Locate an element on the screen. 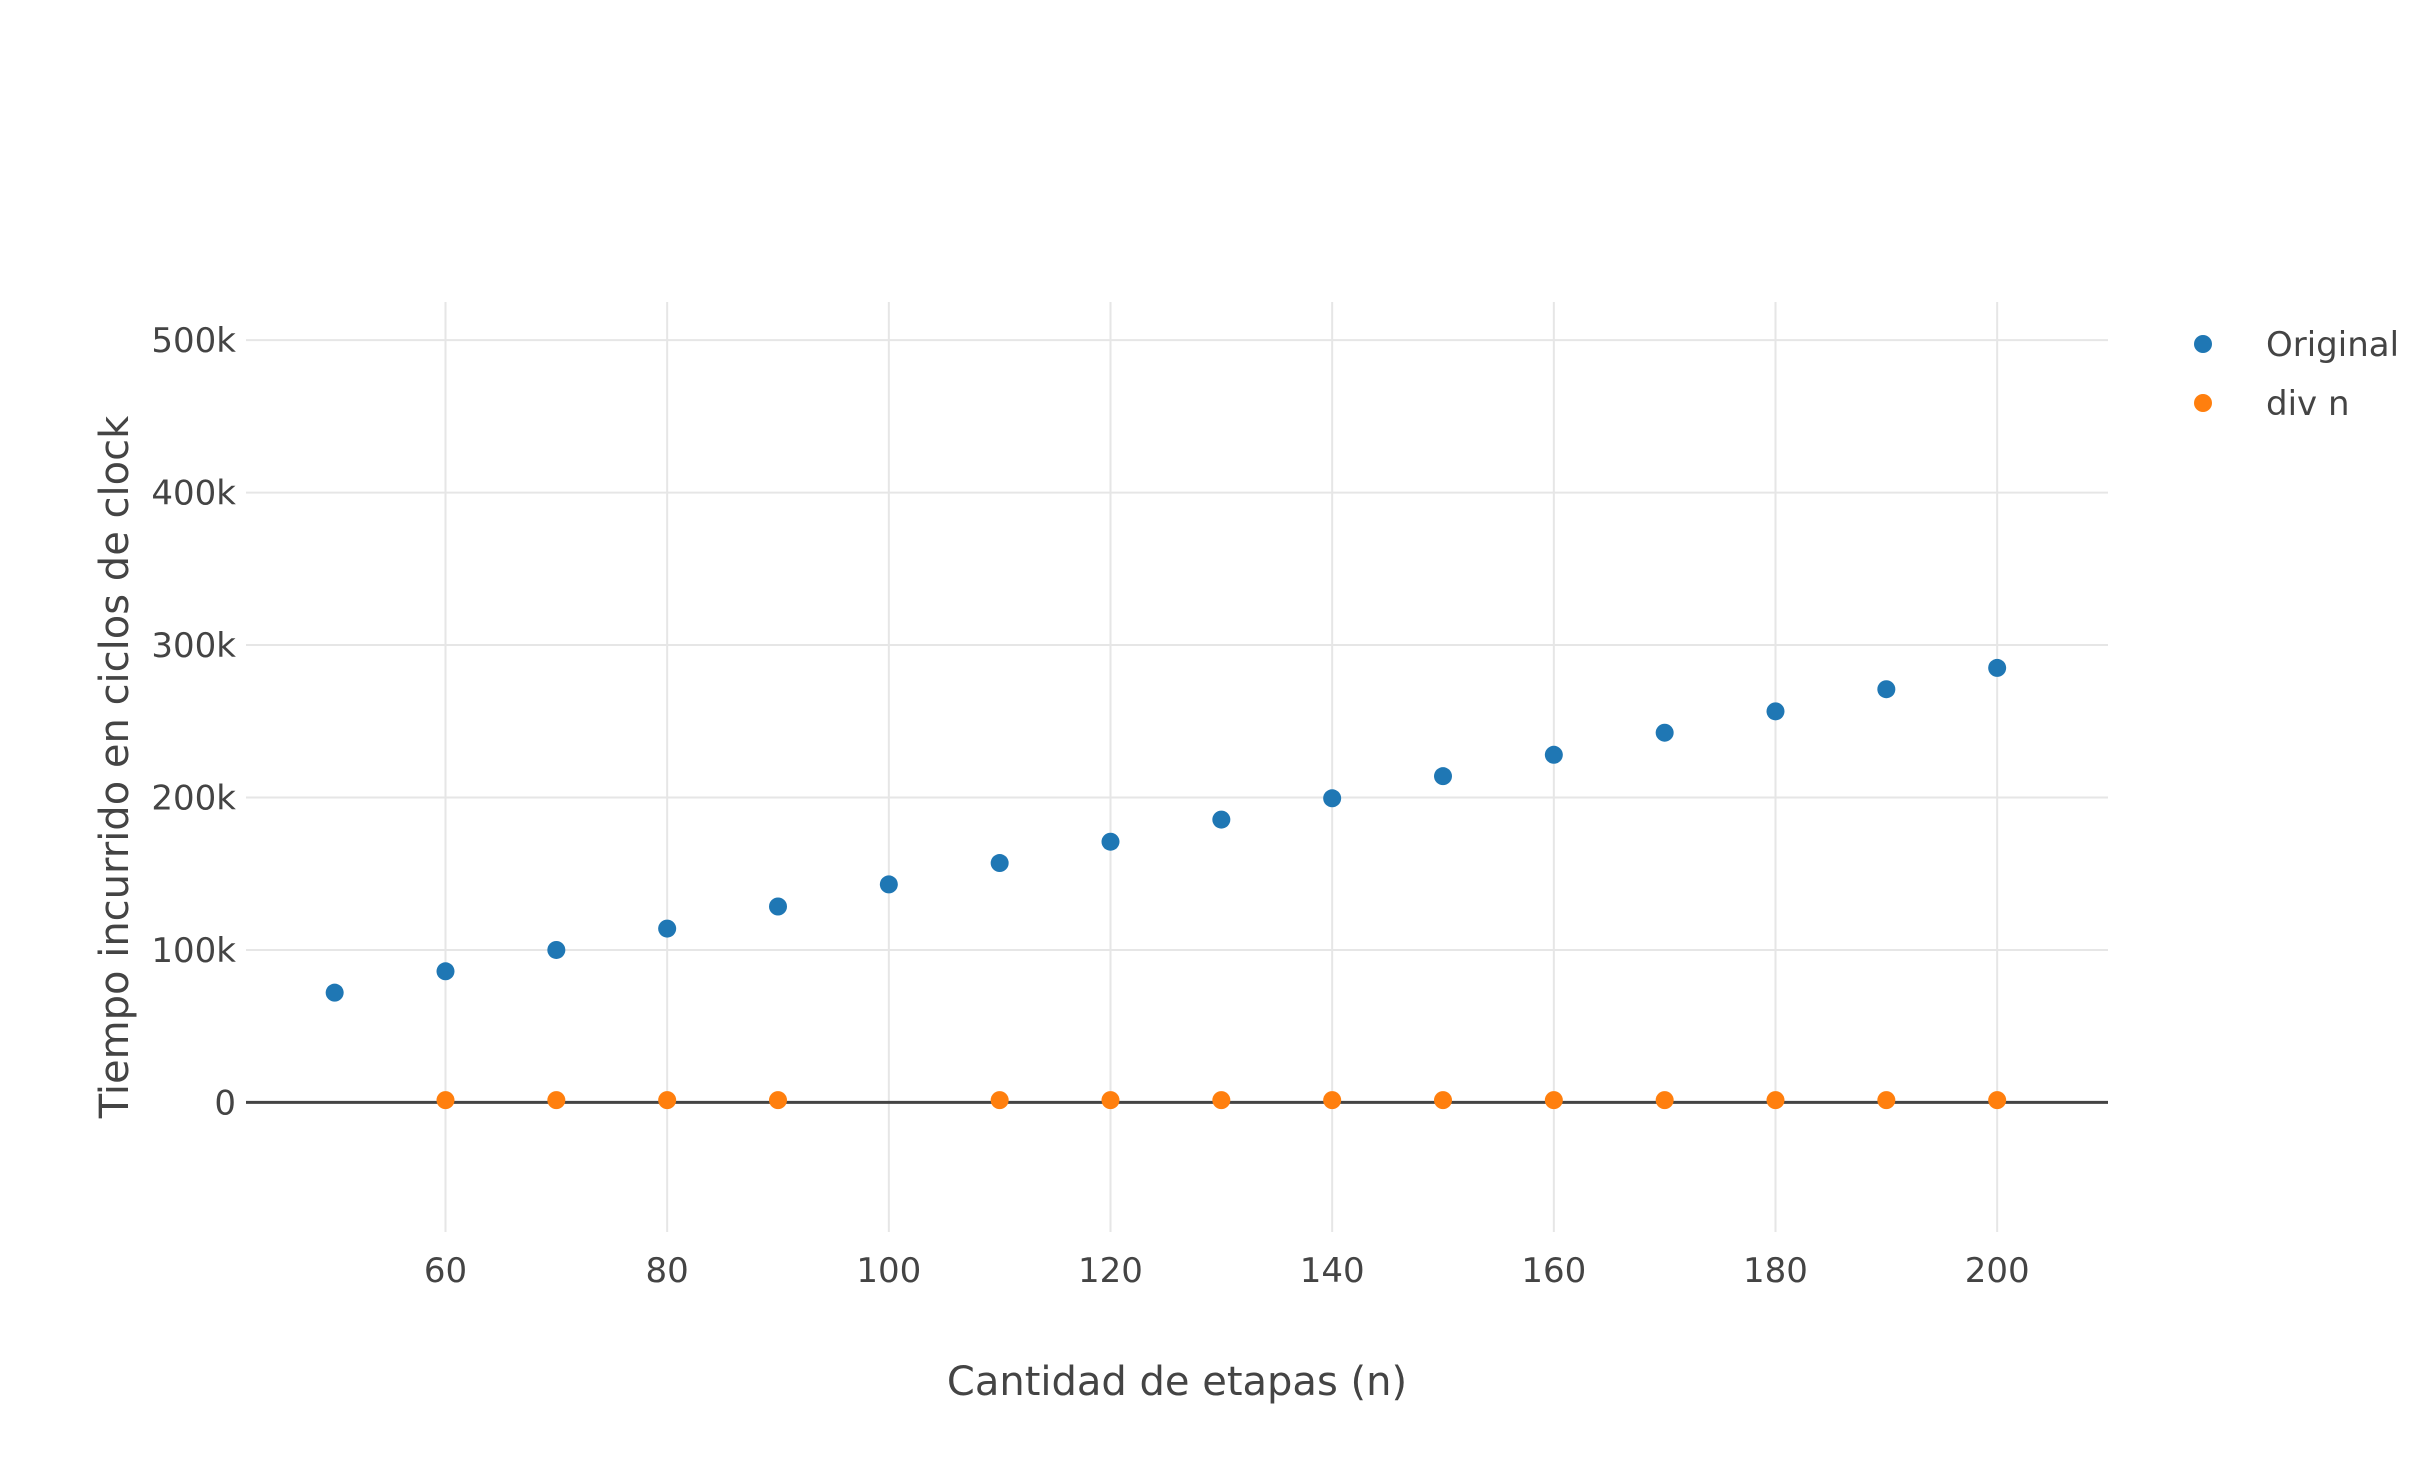  legend-item-div-n: div n is located at coordinates (2272, 404).